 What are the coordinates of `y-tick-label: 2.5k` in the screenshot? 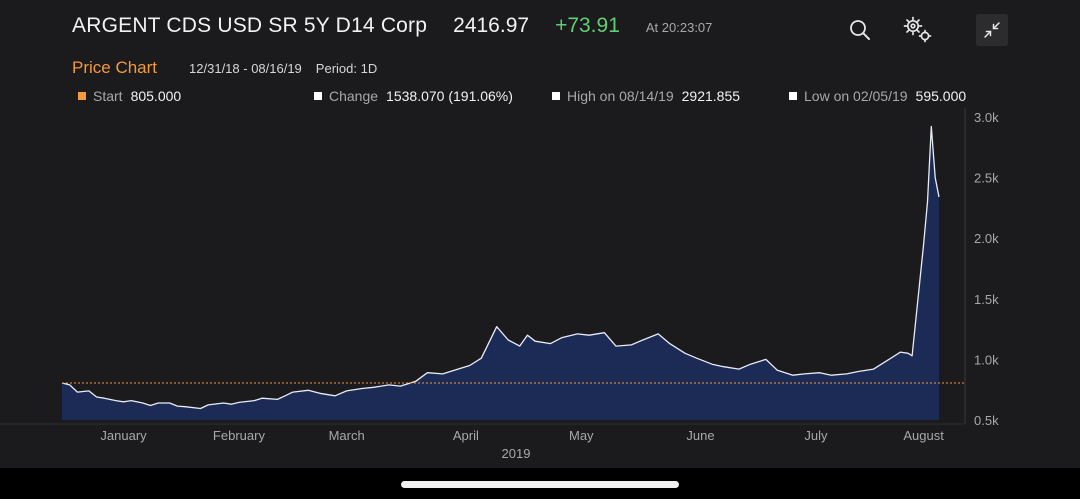 It's located at (986, 178).